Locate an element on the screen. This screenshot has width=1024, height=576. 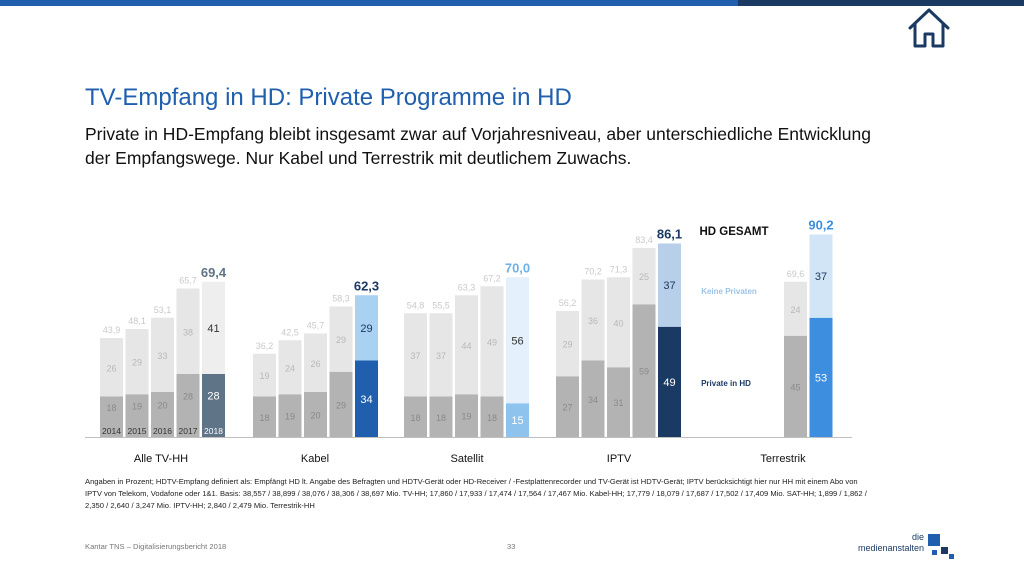
label-total-Satellit-2017: 67,2 is located at coordinates (492, 278).